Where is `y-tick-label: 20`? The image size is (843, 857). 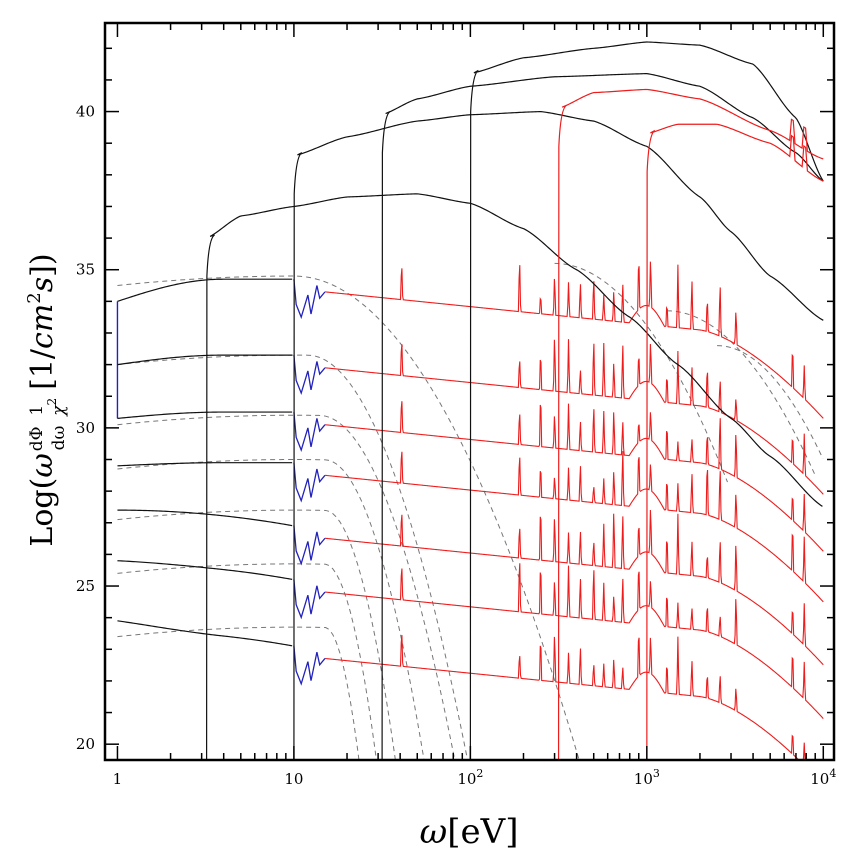
y-tick-label: 20 is located at coordinates (85, 744).